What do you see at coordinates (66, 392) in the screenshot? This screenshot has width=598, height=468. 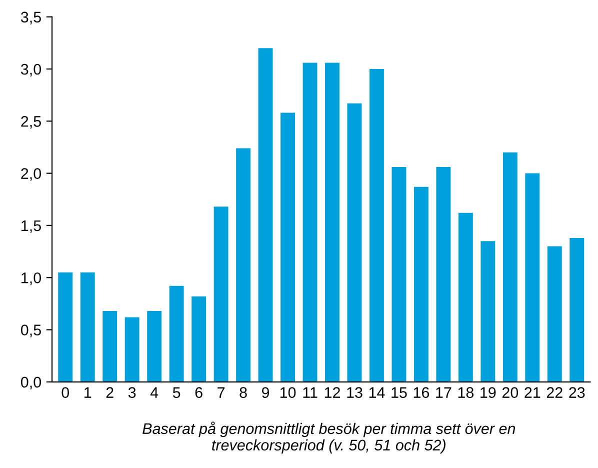 I see `x-tick-label: 0` at bounding box center [66, 392].